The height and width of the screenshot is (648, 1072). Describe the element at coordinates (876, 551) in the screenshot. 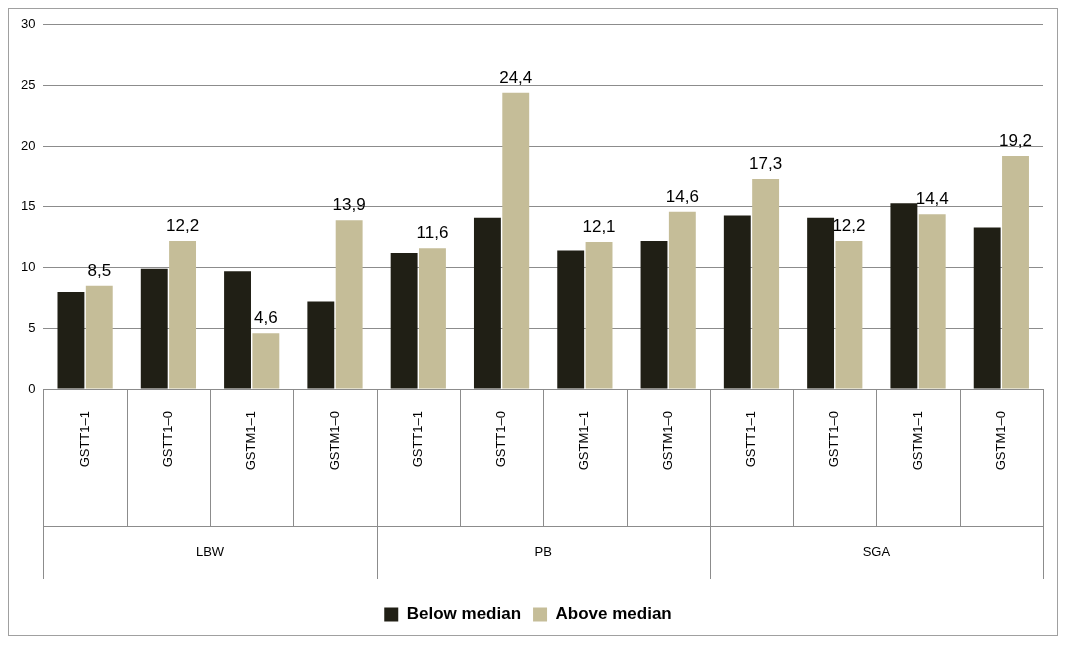

I see `text: SGA` at that location.